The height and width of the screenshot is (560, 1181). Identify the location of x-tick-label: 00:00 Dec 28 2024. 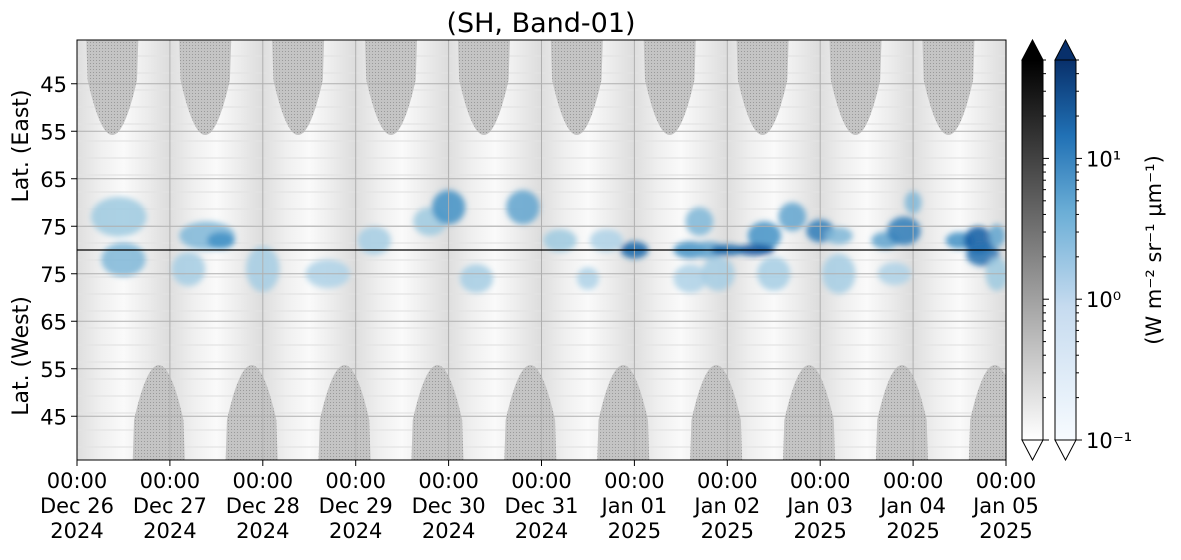
(263, 506).